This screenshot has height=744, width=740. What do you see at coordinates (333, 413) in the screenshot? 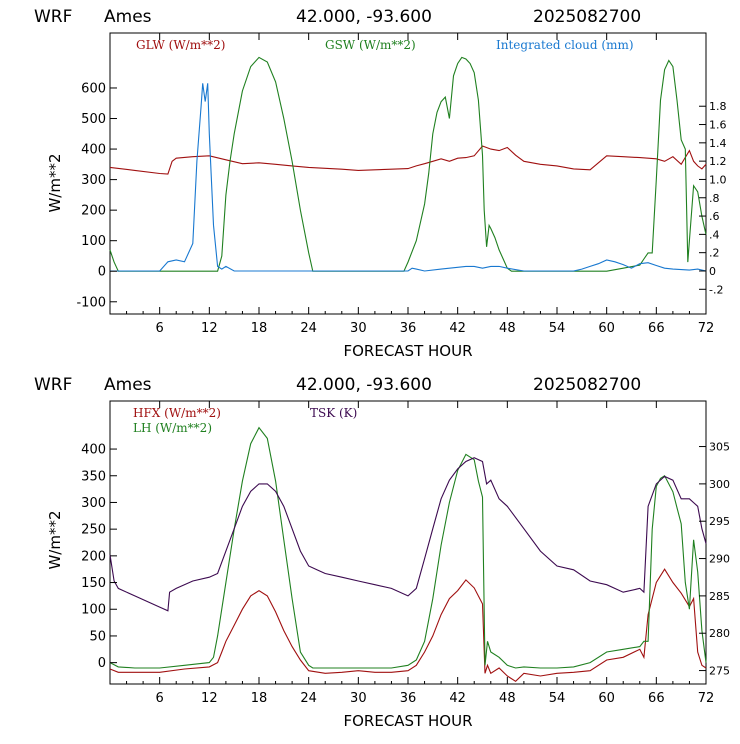
I see `panel2-legend-tsk: TSK (K)` at bounding box center [333, 413].